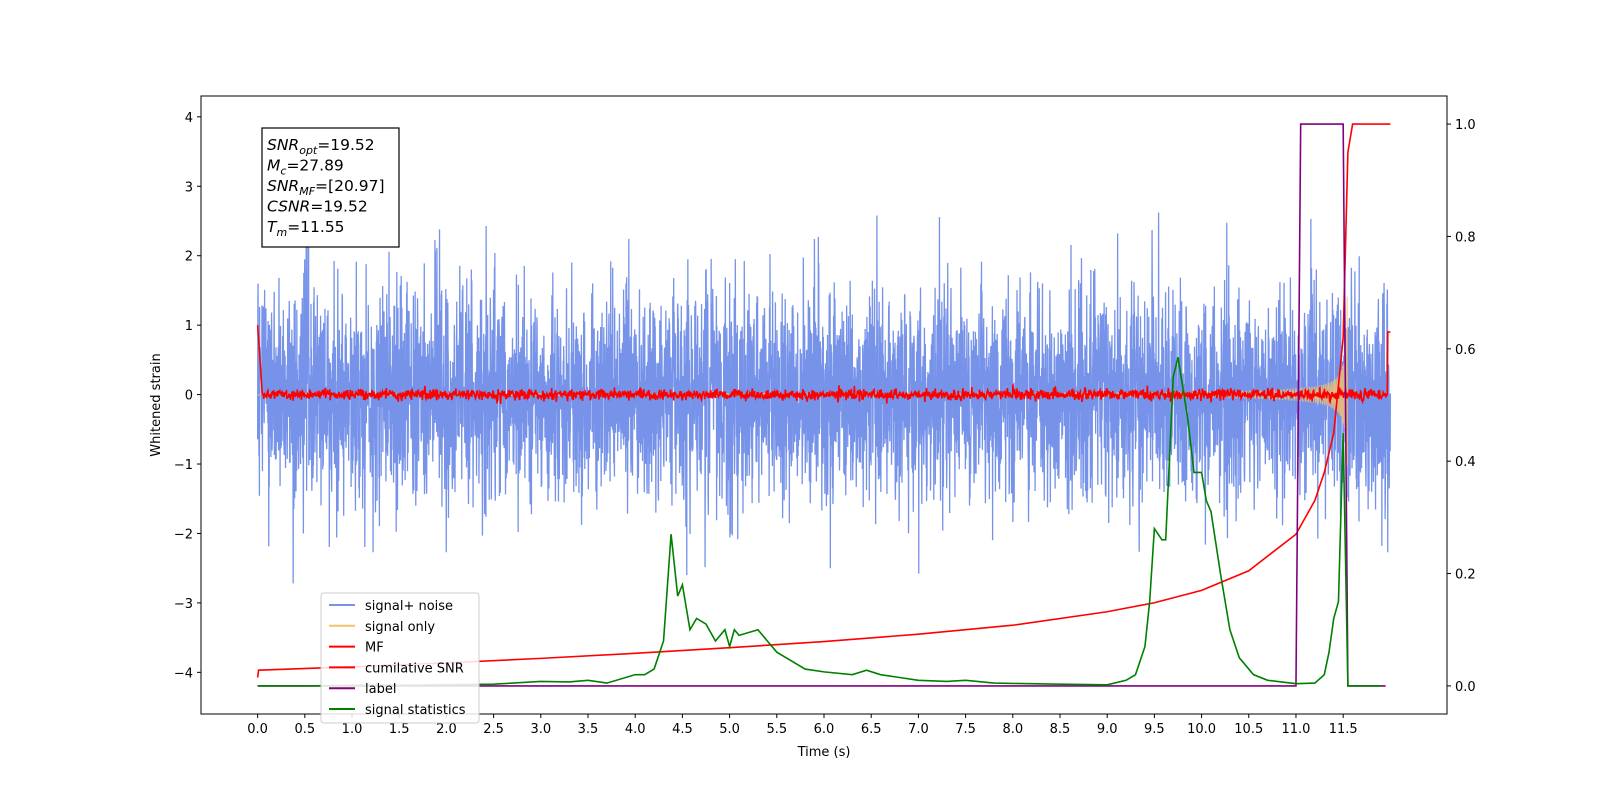 This screenshot has width=1600, height=800. What do you see at coordinates (183, 534) in the screenshot?
I see `y-tick-label: −2` at bounding box center [183, 534].